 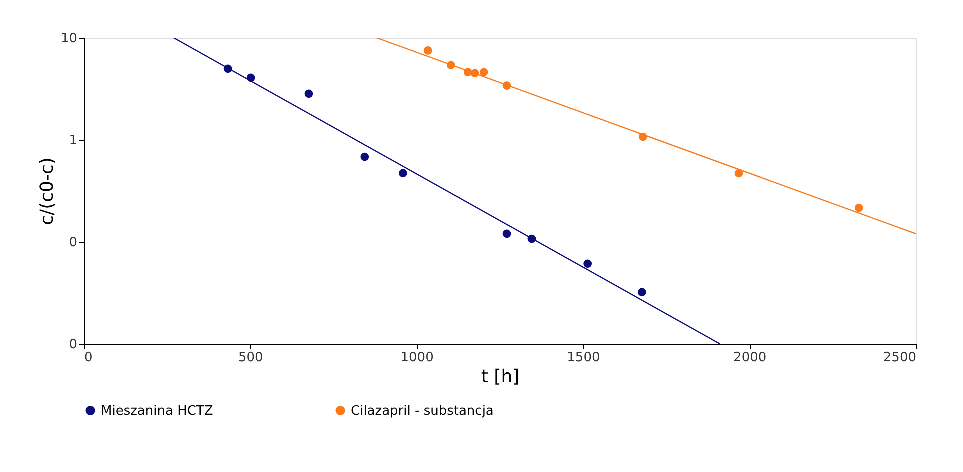 I want to click on x-tick-label: 1500, so click(x=583, y=358).